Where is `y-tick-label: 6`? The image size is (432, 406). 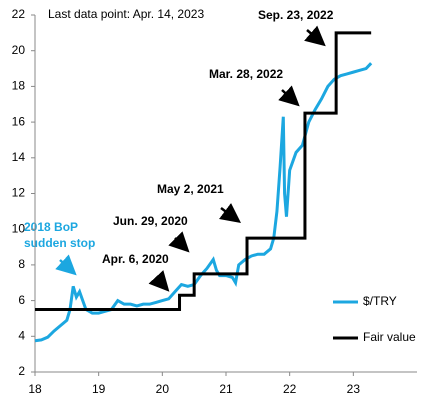
y-tick-label: 6 is located at coordinates (21, 300).